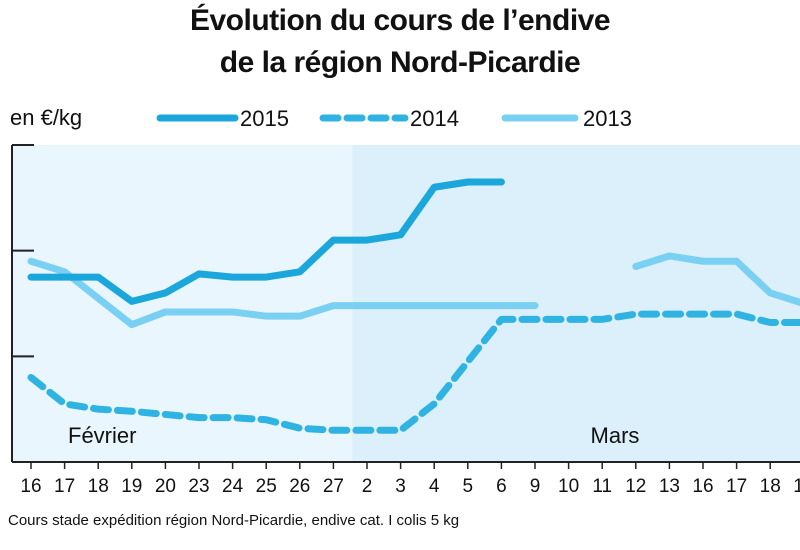  I want to click on x-tick-label: 9, so click(535, 486).